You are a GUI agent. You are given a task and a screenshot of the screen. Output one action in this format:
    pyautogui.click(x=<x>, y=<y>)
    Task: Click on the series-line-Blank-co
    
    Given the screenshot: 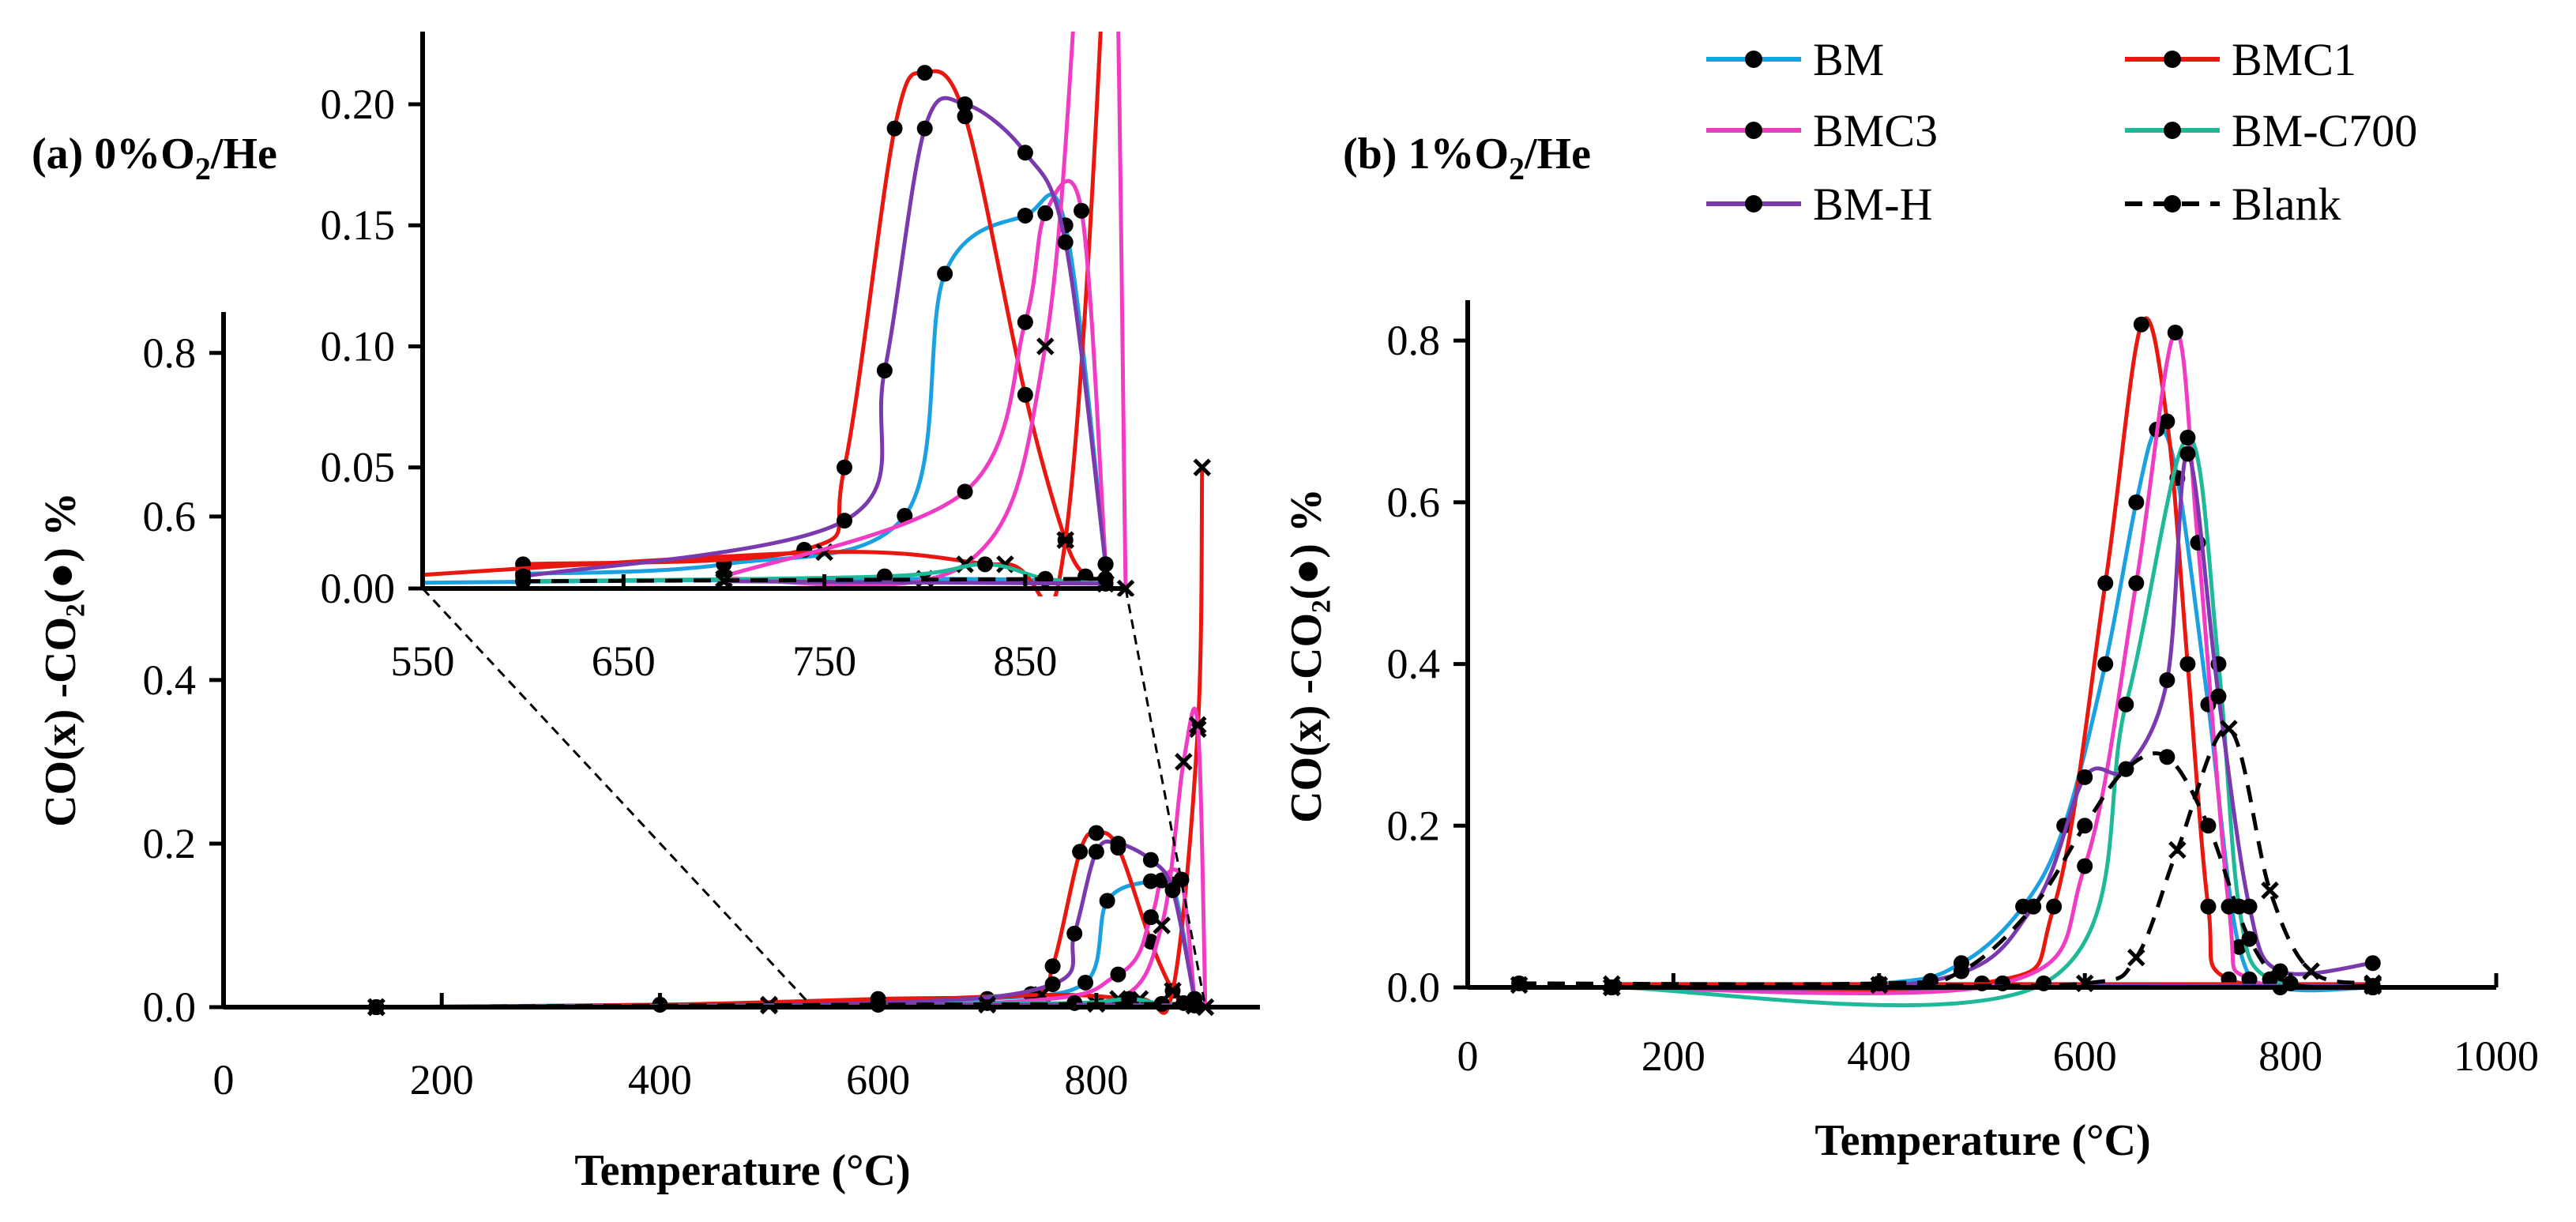 What is the action you would take?
    pyautogui.click(x=1946, y=857)
    